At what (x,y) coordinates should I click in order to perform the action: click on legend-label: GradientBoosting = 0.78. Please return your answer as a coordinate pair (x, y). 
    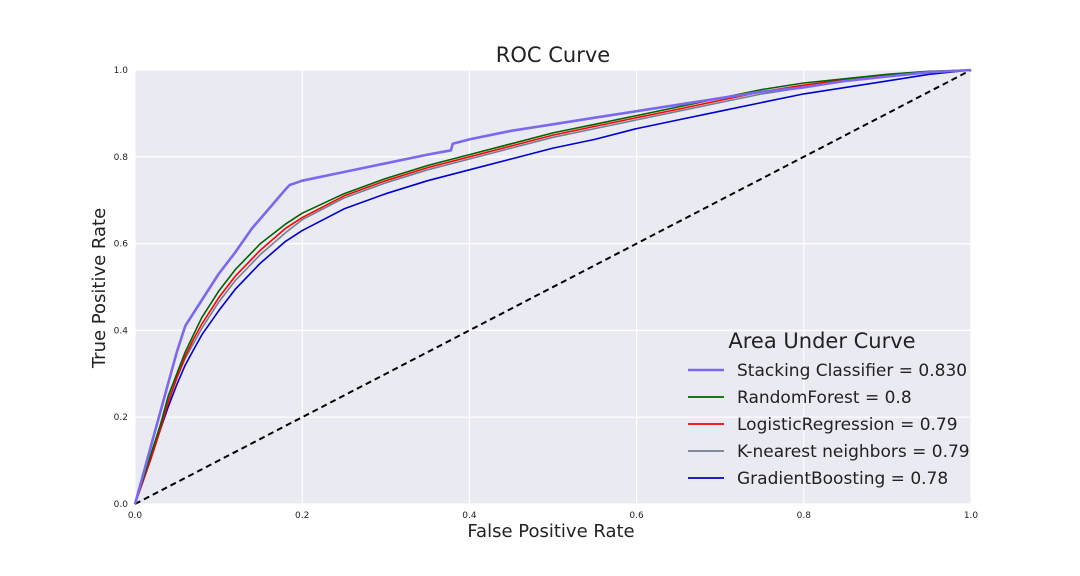
    Looking at the image, I should click on (842, 479).